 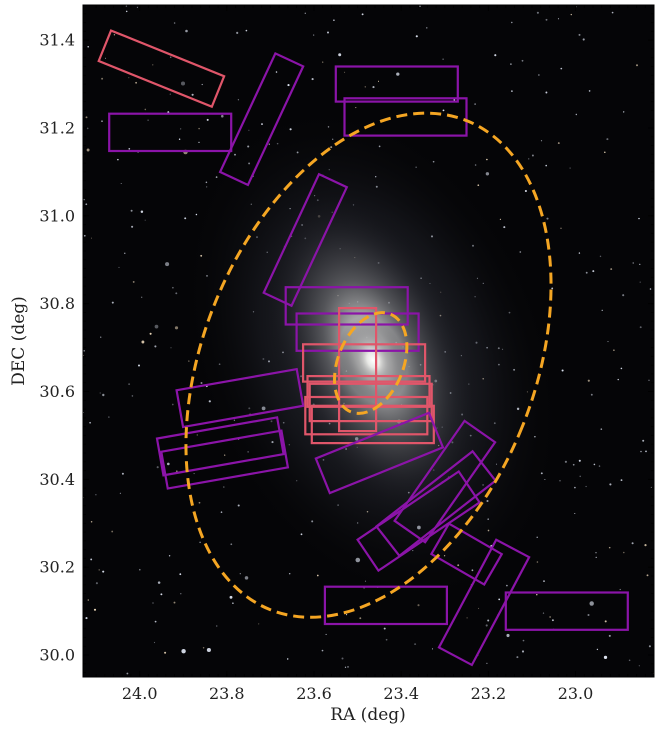 What do you see at coordinates (57, 215) in the screenshot?
I see `y-tick-label: 31.0` at bounding box center [57, 215].